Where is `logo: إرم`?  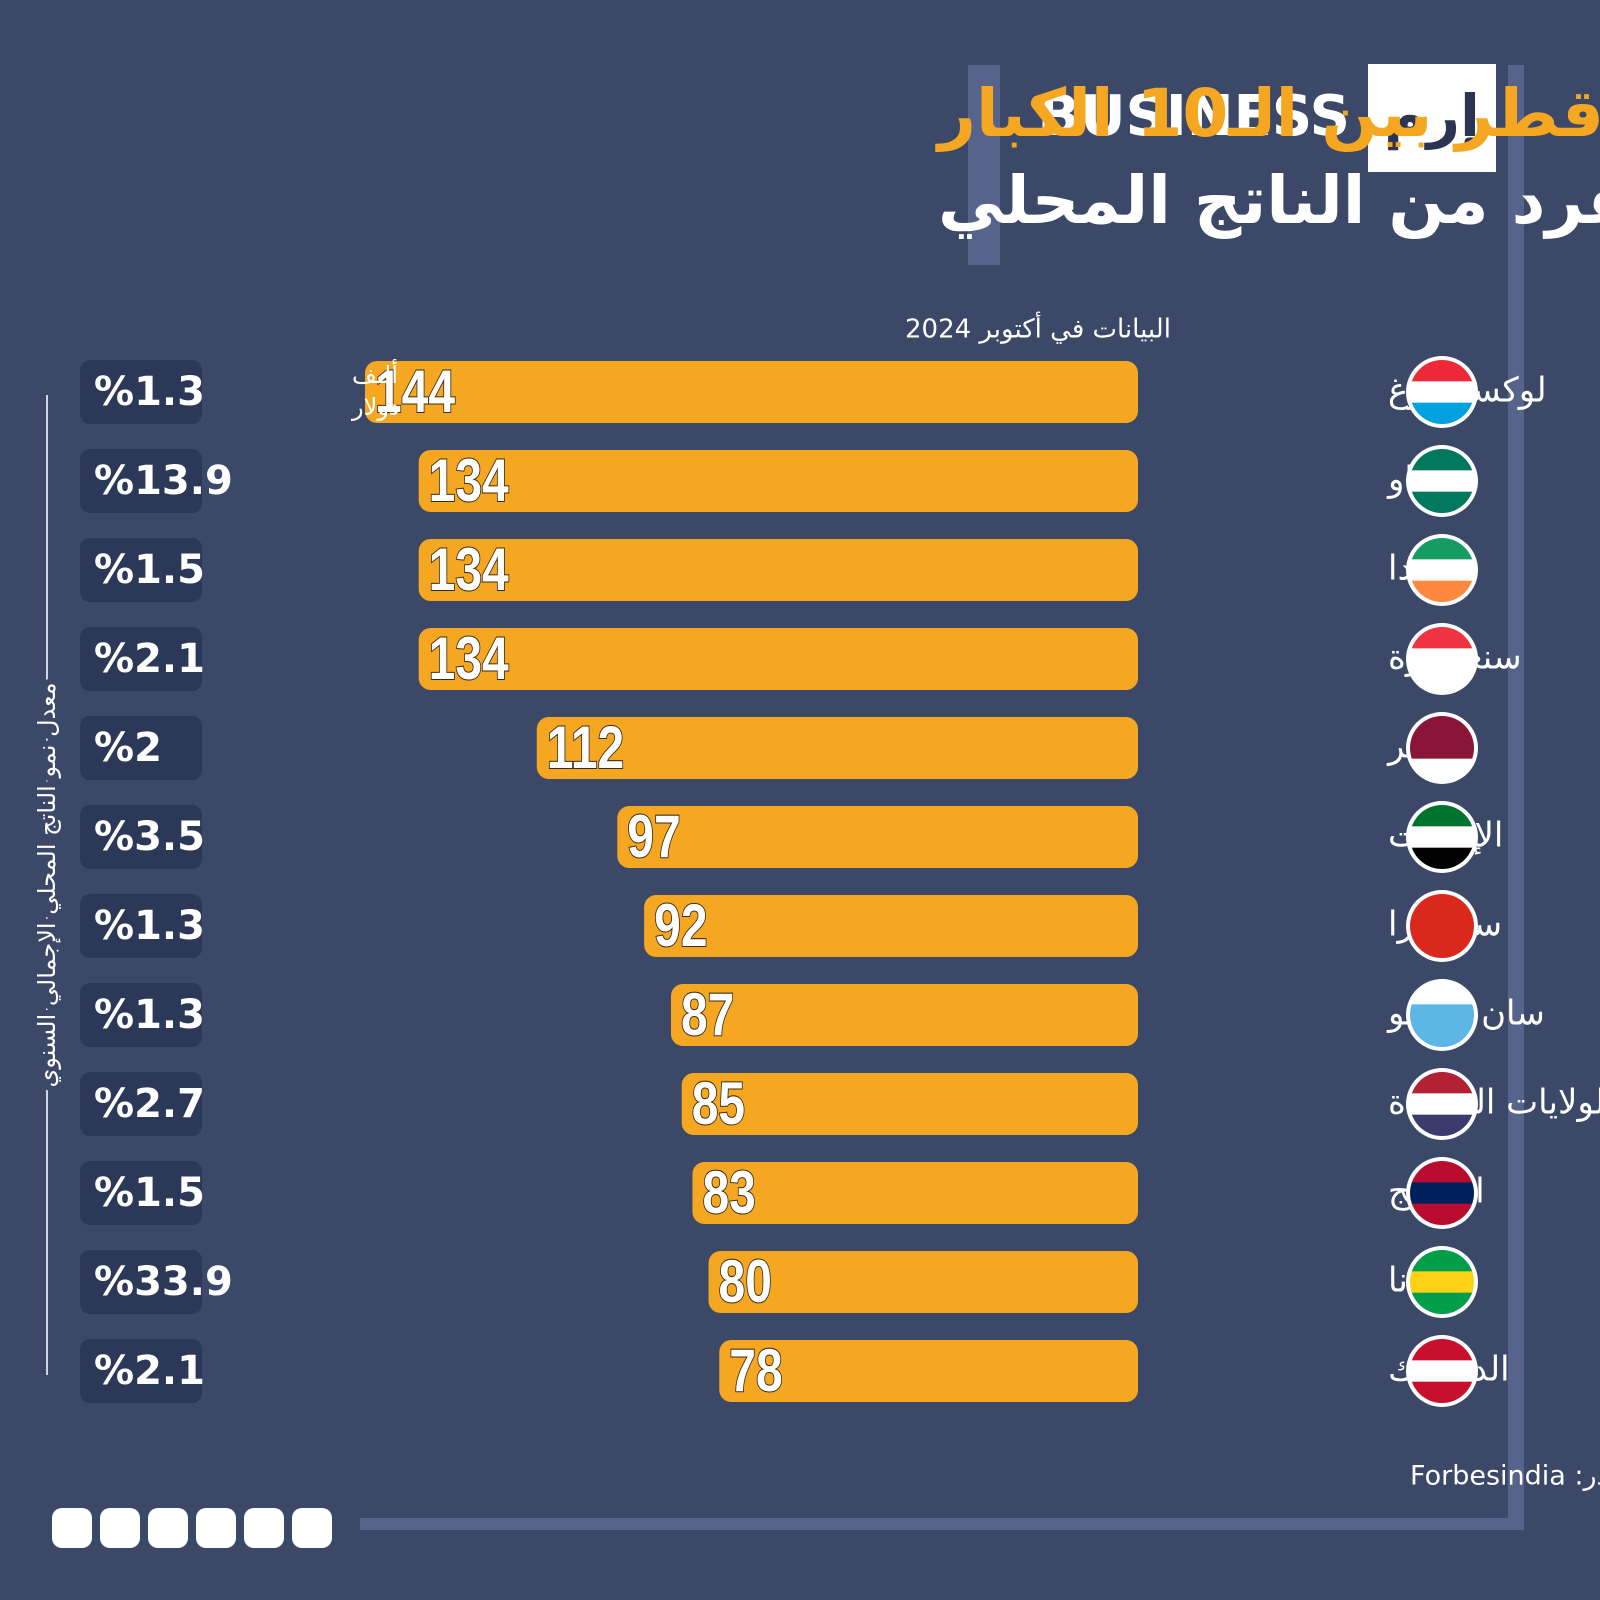
logo: إرم is located at coordinates (1432, 116).